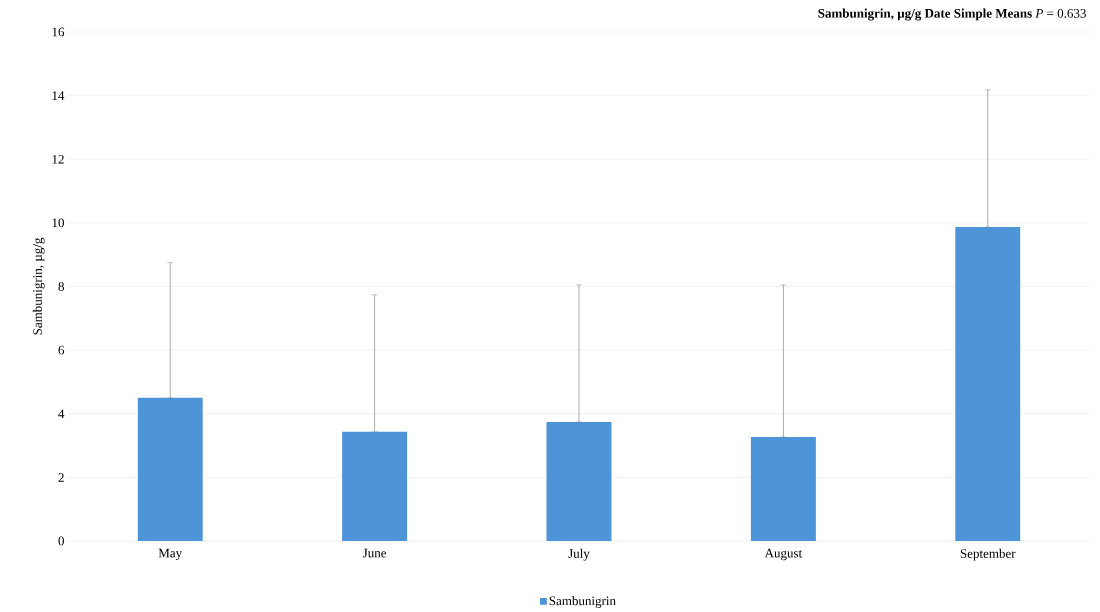 Image resolution: width=1100 pixels, height=612 pixels. Describe the element at coordinates (61, 477) in the screenshot. I see `y-tick-label: 2` at that location.